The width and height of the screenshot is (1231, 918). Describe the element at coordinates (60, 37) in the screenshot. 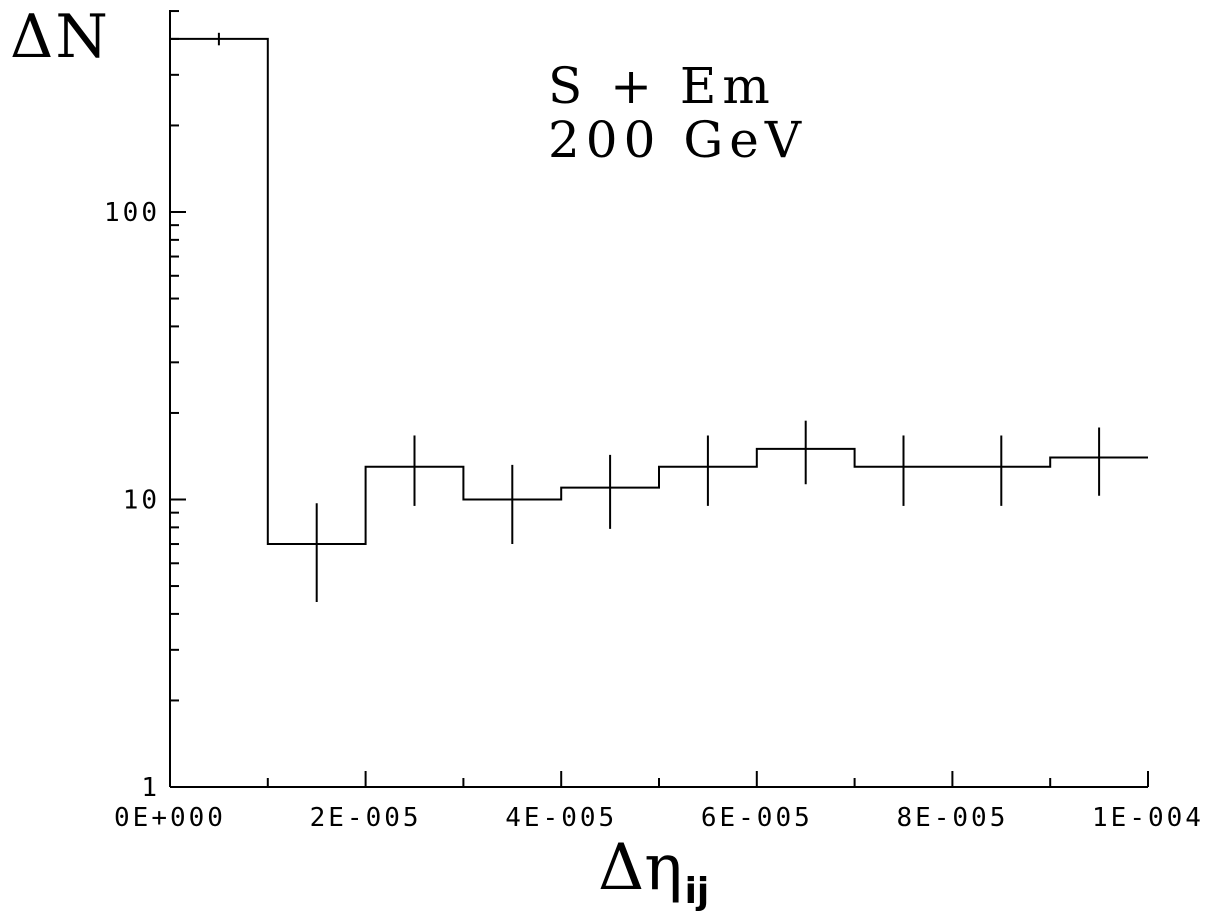

I see `y-axis-label: ΔN` at that location.